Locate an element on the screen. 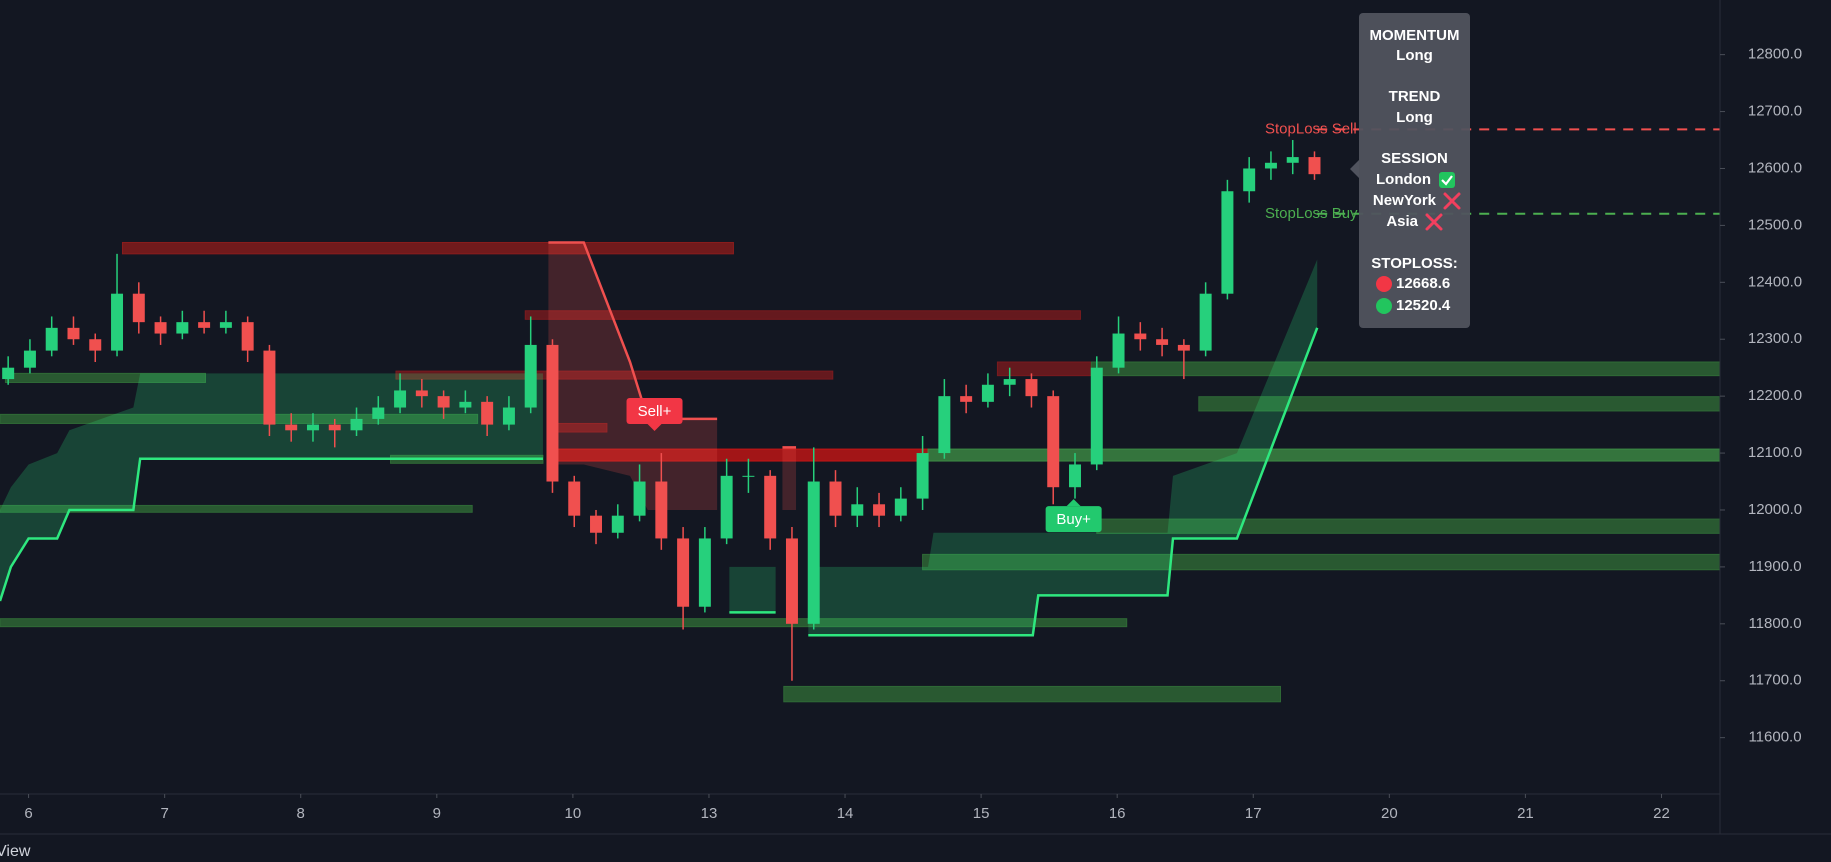 The height and width of the screenshot is (862, 1831). y-tick-label: 12800.0 is located at coordinates (1775, 54).